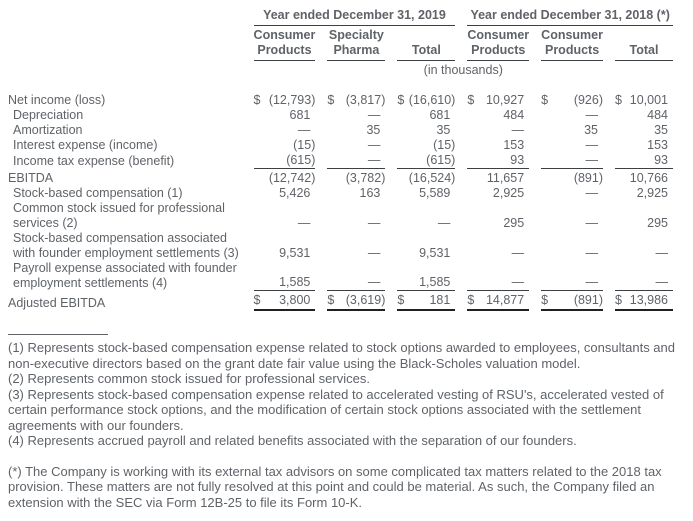  Describe the element at coordinates (365, 178) in the screenshot. I see `value-text: (3,782)` at that location.